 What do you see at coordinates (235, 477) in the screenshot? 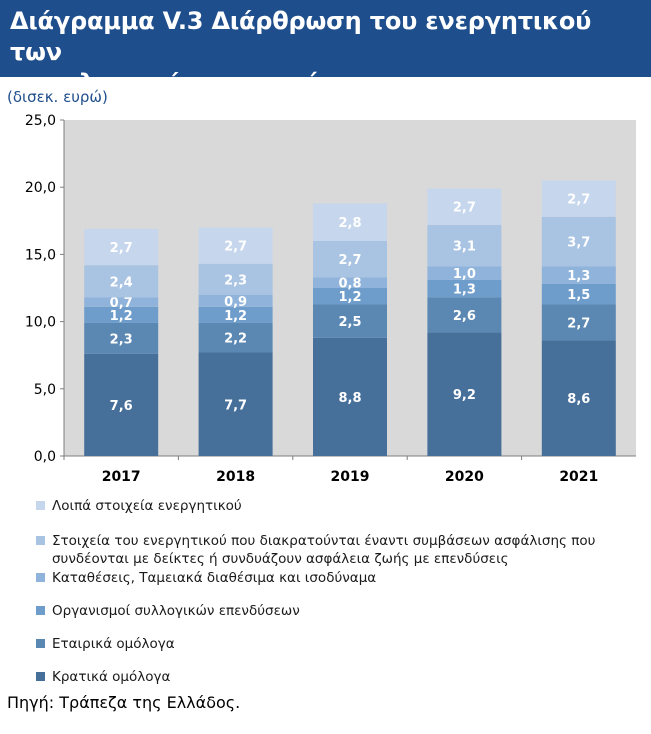
I see `x-category-label: 2018` at bounding box center [235, 477].